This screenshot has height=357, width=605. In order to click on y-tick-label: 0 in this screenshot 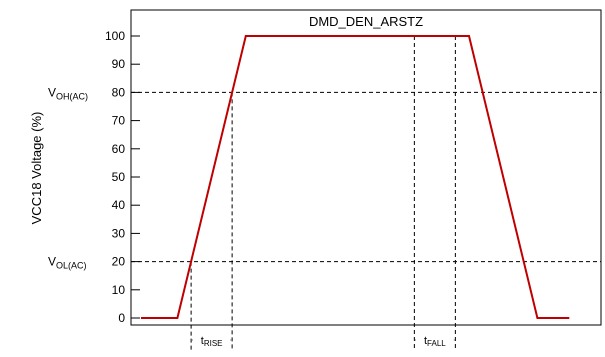, I will do `click(121, 318)`.